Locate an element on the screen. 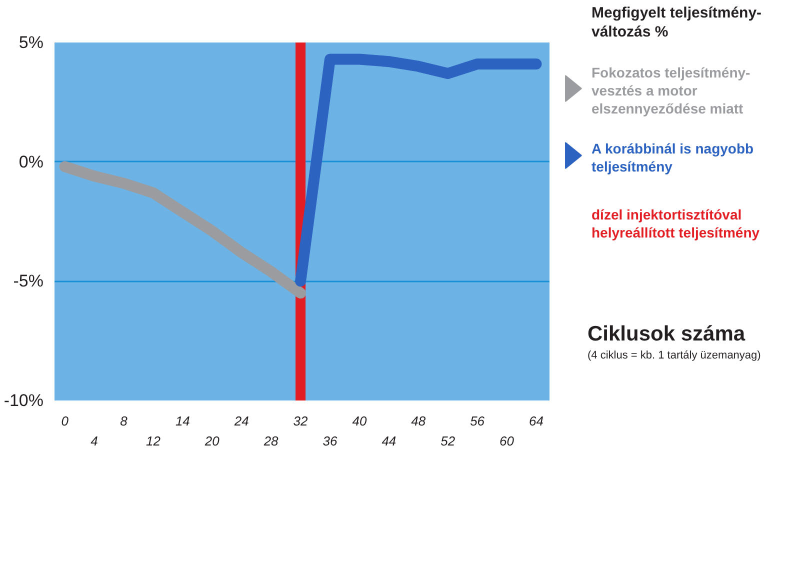 This screenshot has height=568, width=803. legend-label: Fokozatos teljesítmény-vesztés a motor elszennyeződése miatt is located at coordinates (671, 90).